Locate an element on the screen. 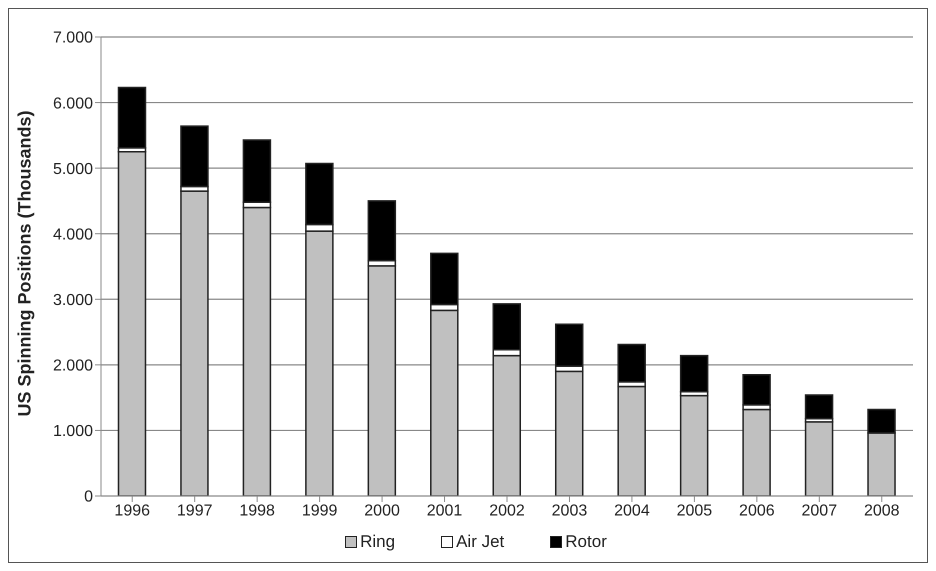 This screenshot has width=936, height=571. y-tick-label: 3.000 is located at coordinates (73, 300).